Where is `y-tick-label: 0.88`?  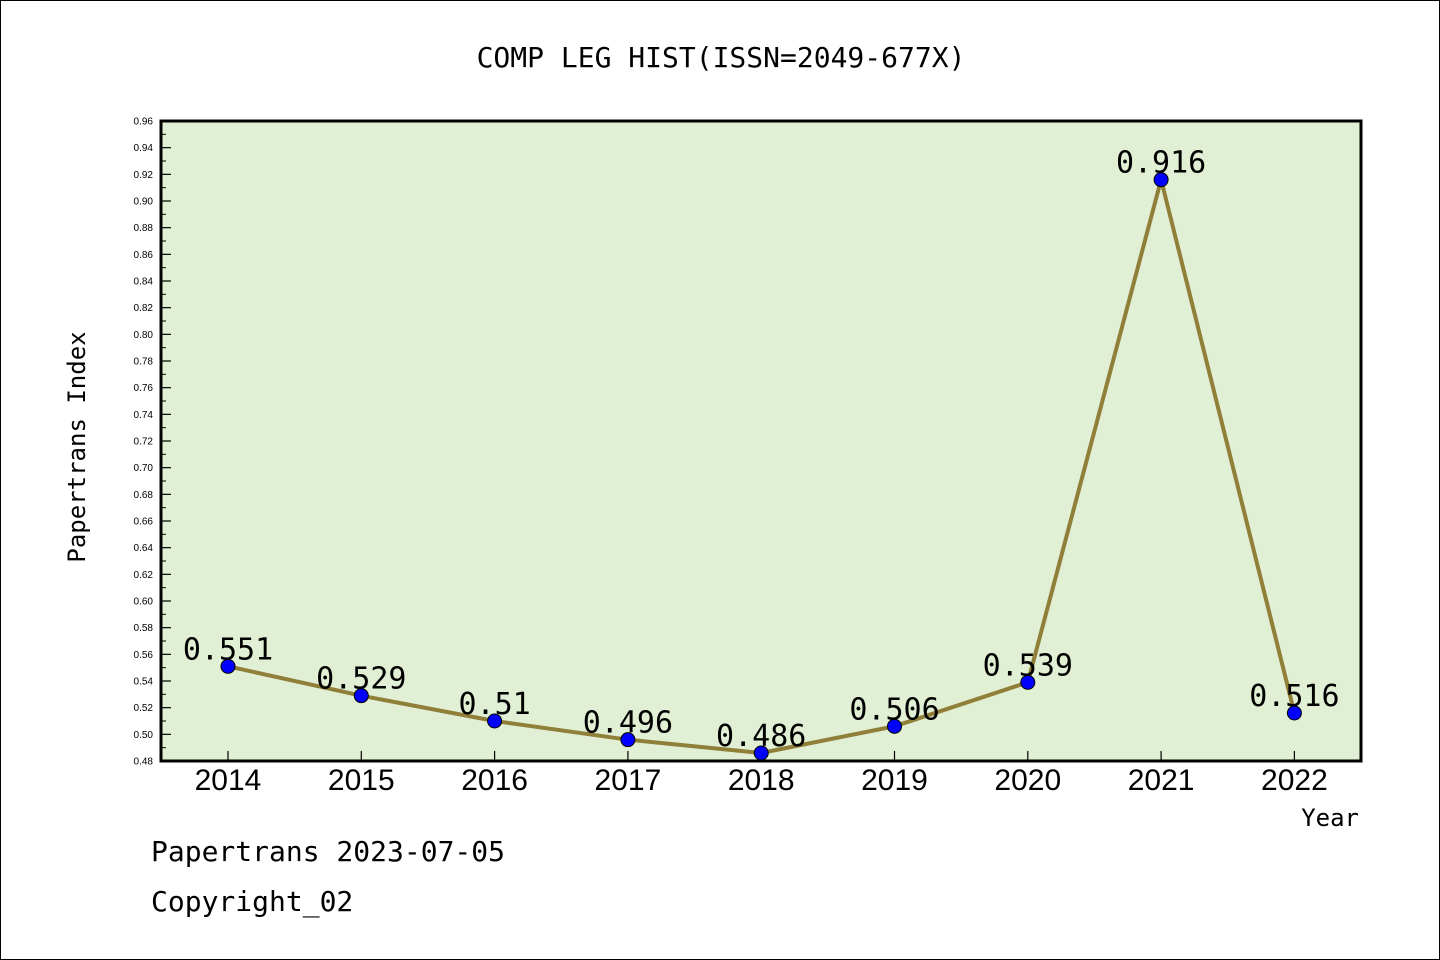 y-tick-label: 0.88 is located at coordinates (144, 228).